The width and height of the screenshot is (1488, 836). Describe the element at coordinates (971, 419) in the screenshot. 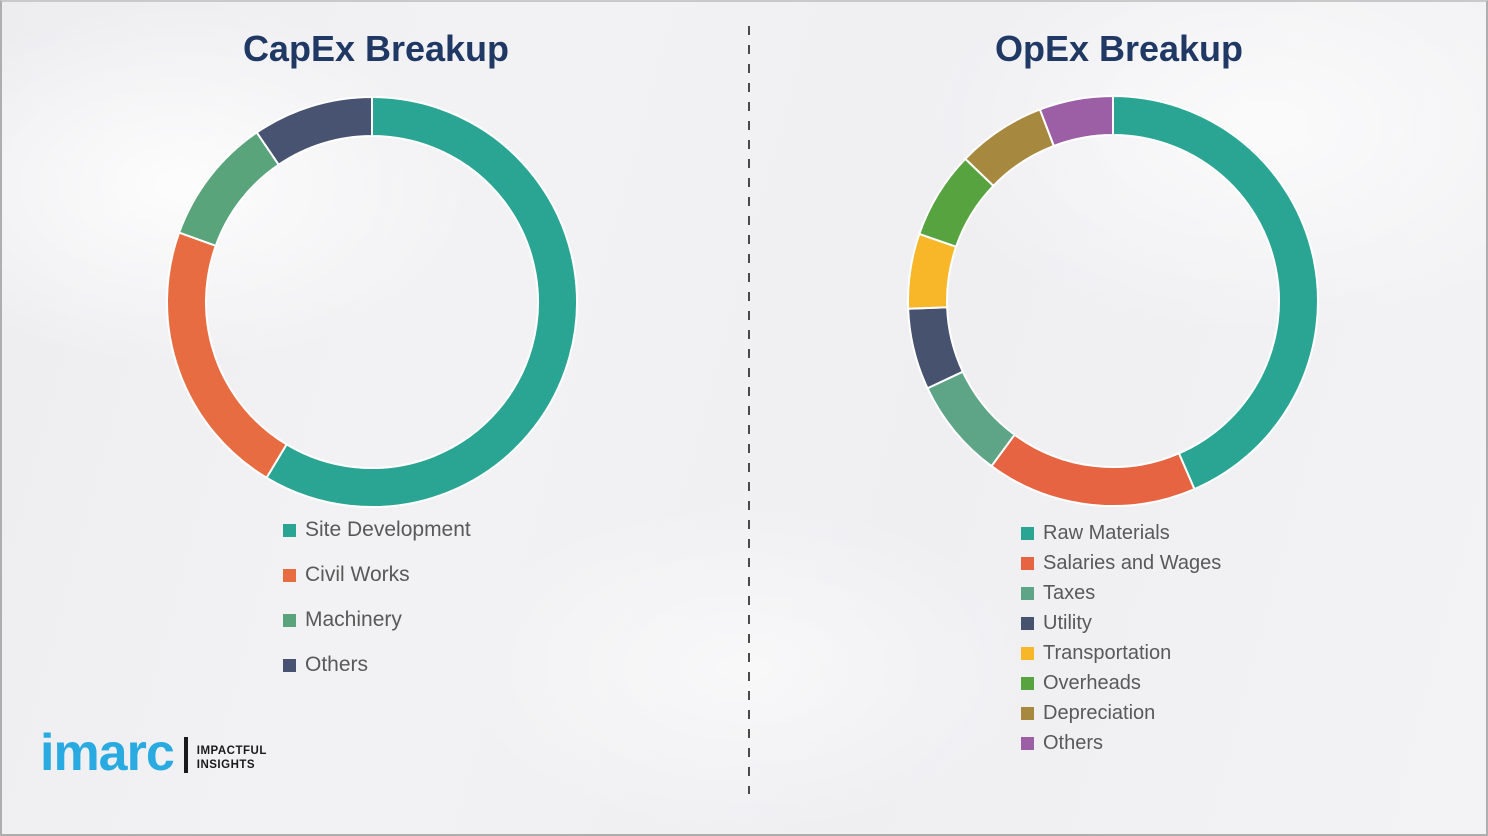

I see `donut-segment-taxes` at that location.